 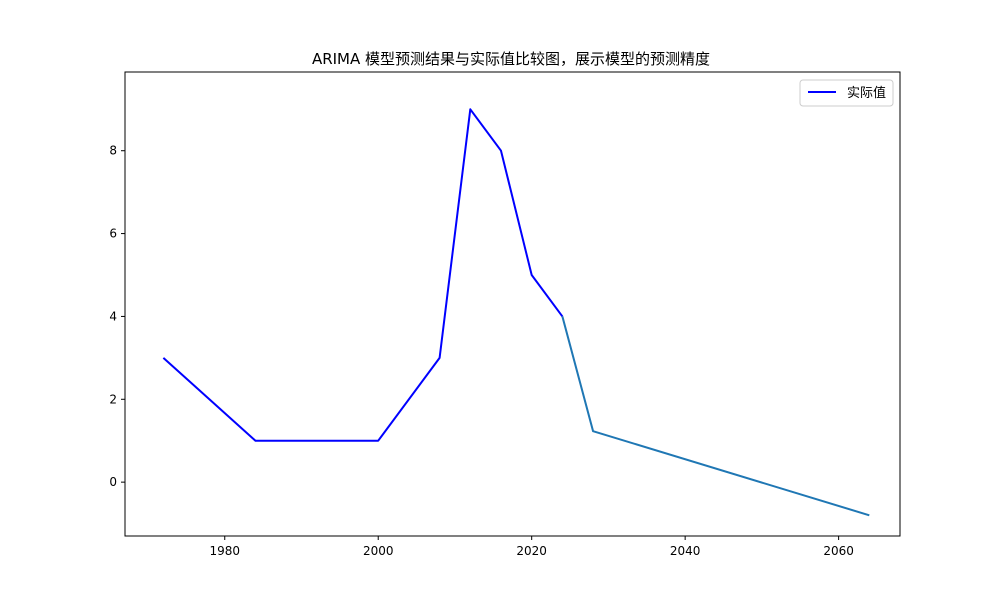 What do you see at coordinates (866, 93) in the screenshot?
I see `legend-label: 实际值` at bounding box center [866, 93].